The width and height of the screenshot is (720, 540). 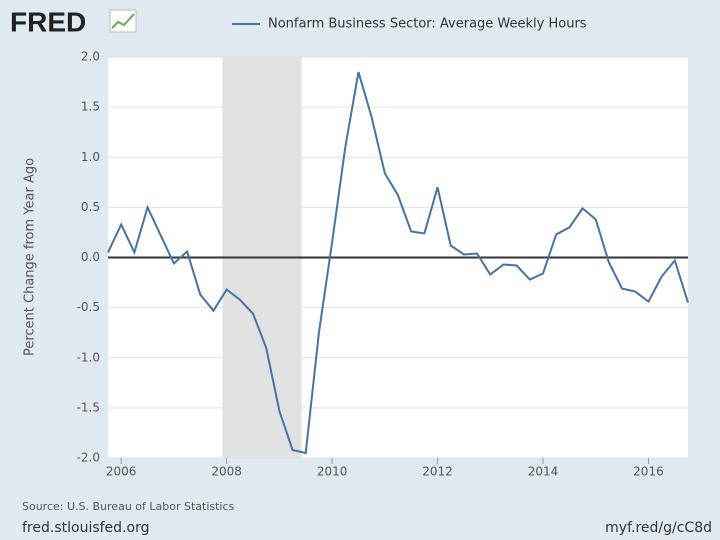 I want to click on y-tick-label: -2.0, so click(x=88, y=458).